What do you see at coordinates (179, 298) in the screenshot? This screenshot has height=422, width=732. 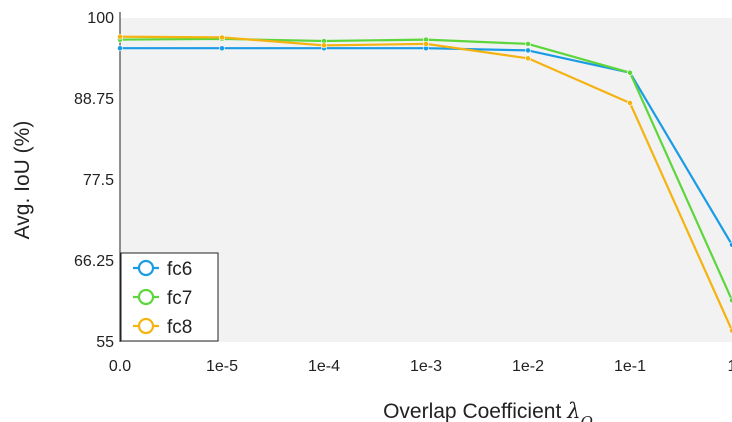 I see `legend-label: fc7` at bounding box center [179, 298].